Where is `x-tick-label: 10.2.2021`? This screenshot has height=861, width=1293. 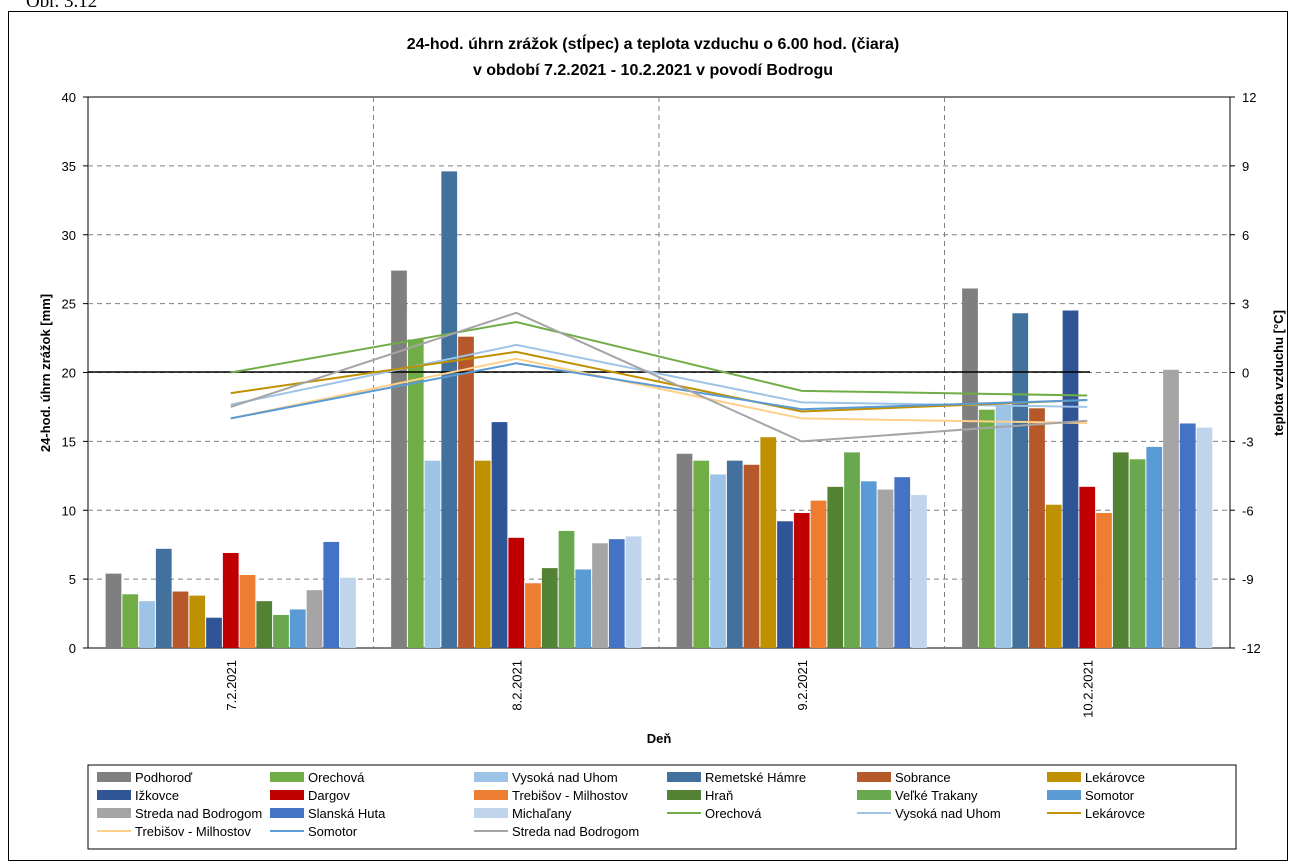
x-tick-label: 10.2.2021 is located at coordinates (1087, 689).